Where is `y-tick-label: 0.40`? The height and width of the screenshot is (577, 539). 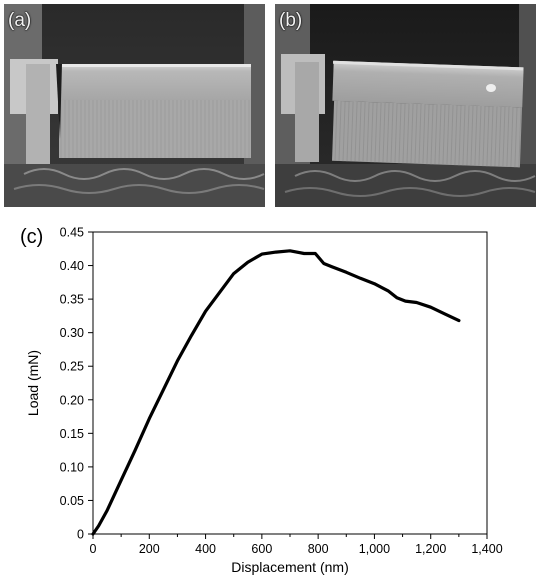
y-tick-label: 0.40 is located at coordinates (72, 266).